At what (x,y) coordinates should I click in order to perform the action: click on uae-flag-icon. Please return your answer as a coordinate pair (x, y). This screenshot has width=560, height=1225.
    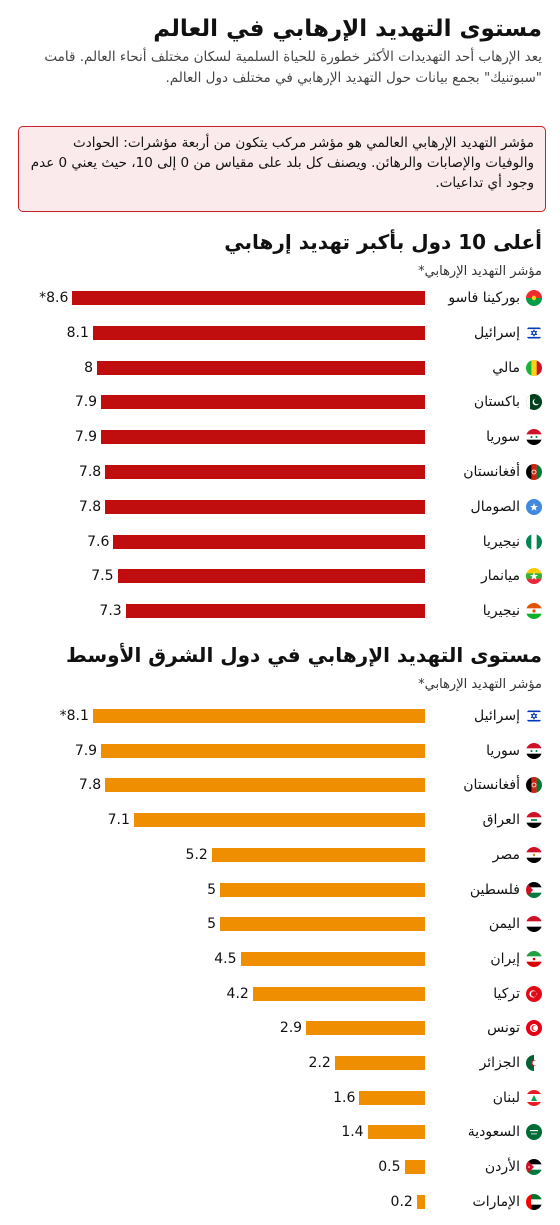
    Looking at the image, I should click on (534, 1201).